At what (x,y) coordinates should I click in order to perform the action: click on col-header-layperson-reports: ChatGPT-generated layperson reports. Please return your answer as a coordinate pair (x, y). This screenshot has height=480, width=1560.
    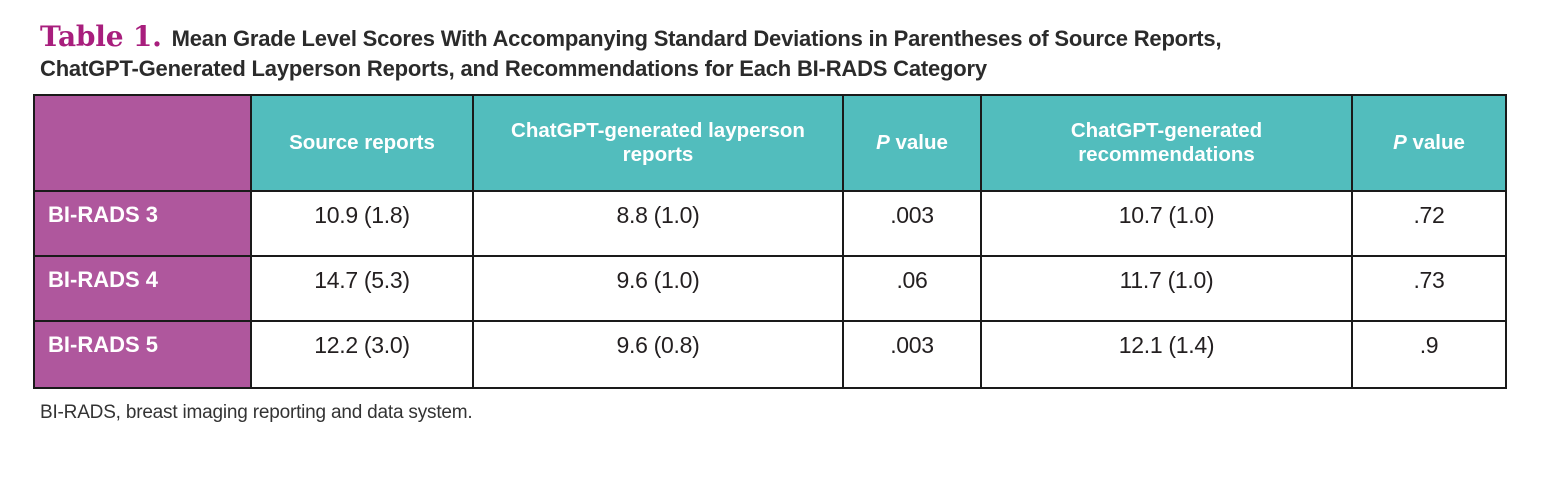
    Looking at the image, I should click on (658, 143).